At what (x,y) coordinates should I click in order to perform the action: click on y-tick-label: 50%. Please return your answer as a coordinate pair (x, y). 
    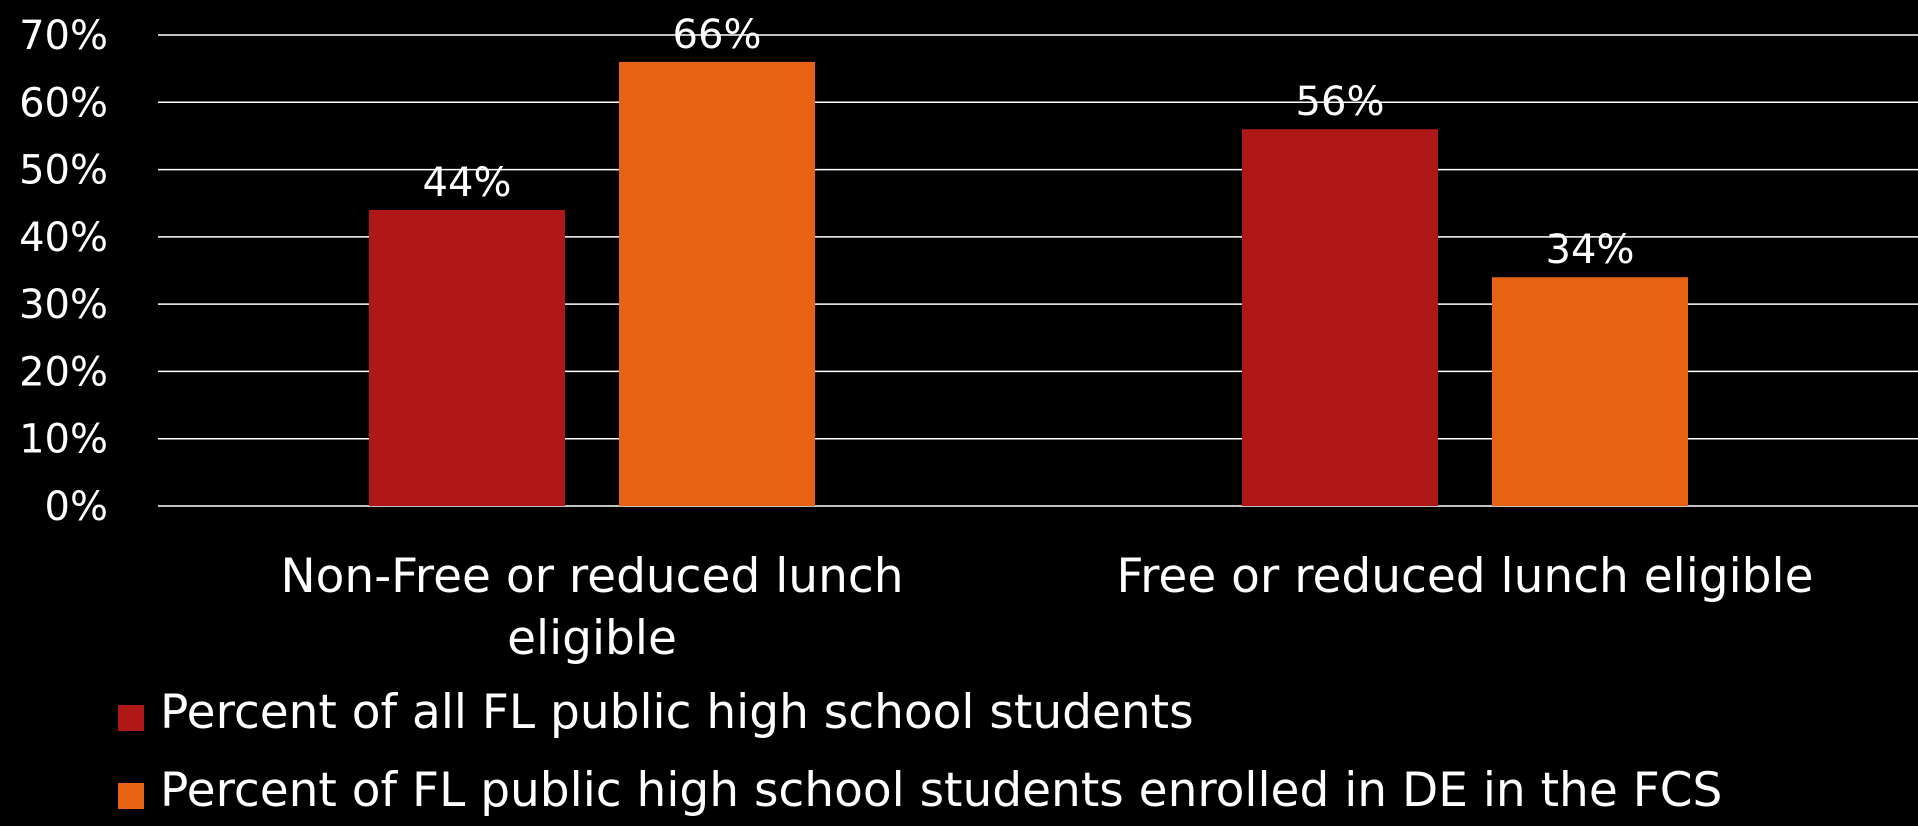
    Looking at the image, I should click on (63, 171).